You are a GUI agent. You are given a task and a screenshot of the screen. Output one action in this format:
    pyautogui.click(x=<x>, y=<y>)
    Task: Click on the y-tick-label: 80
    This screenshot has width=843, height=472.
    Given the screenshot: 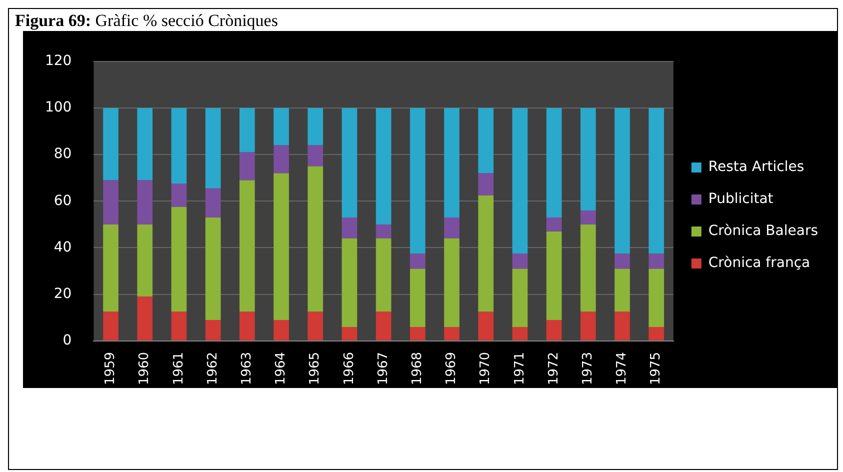 What is the action you would take?
    pyautogui.click(x=63, y=154)
    